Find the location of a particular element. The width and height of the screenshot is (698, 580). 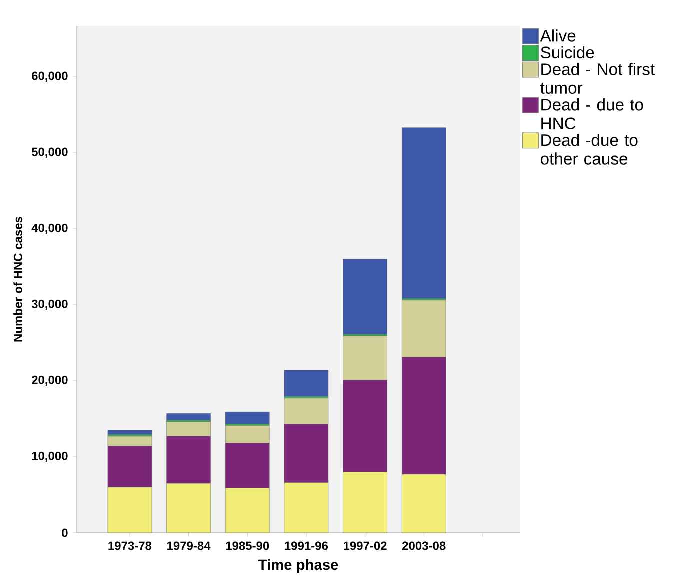

x-tick-label: 2003-08 is located at coordinates (424, 546).